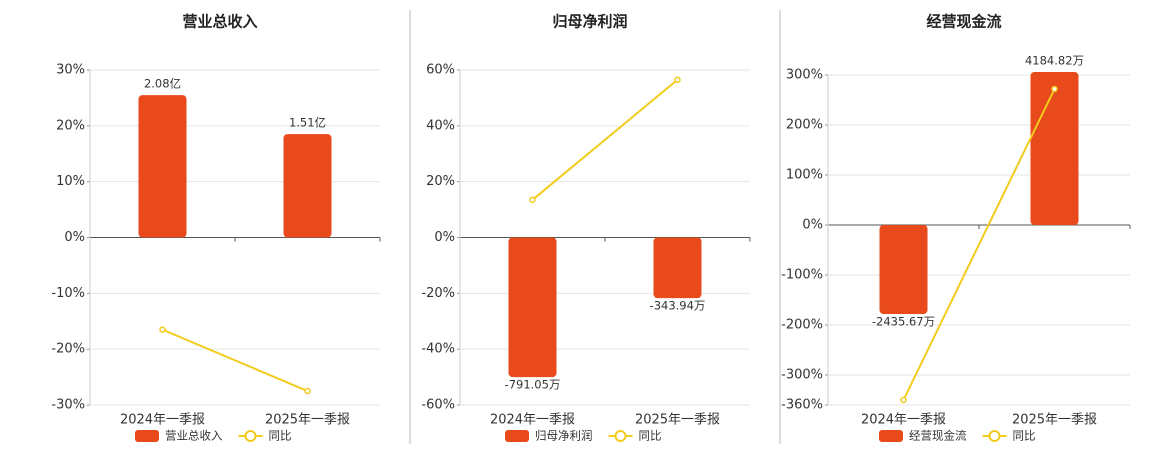  I want to click on y-tick-label: -30%, so click(68, 405).